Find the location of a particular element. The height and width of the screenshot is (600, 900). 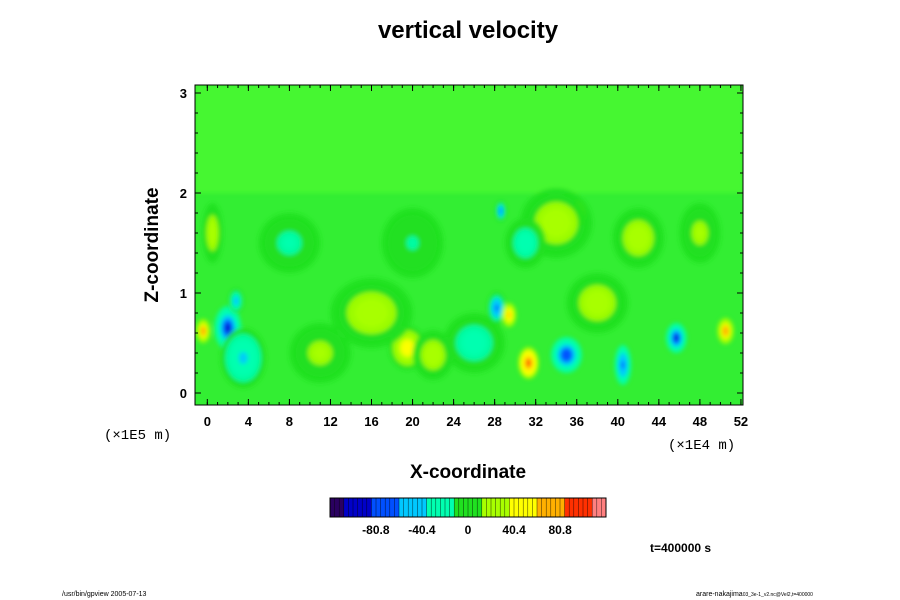

x-tick-label: 36 is located at coordinates (577, 421).